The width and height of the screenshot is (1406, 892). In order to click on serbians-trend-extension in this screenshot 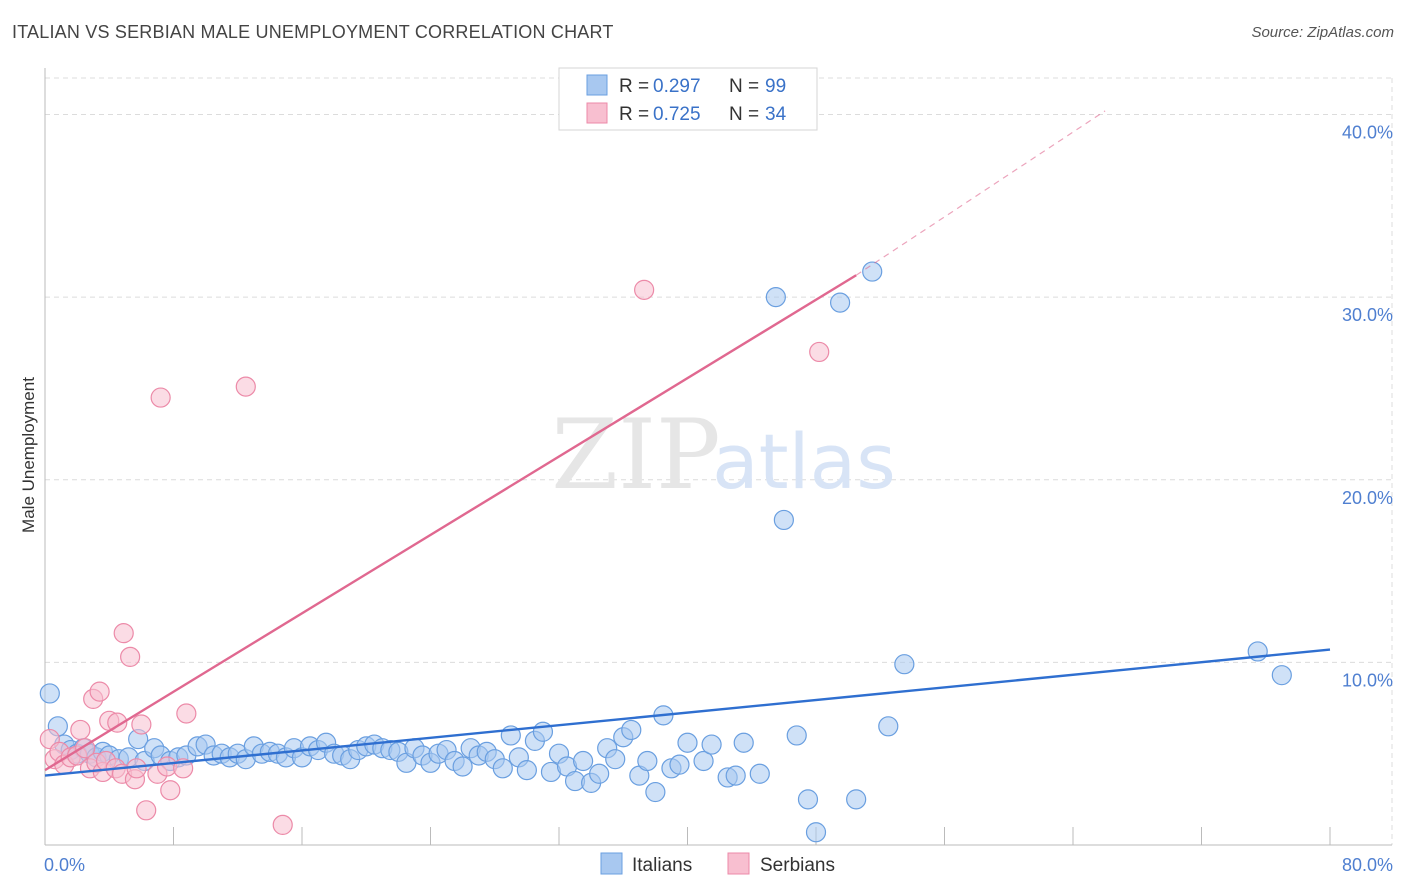, I will do `click(980, 193)`.